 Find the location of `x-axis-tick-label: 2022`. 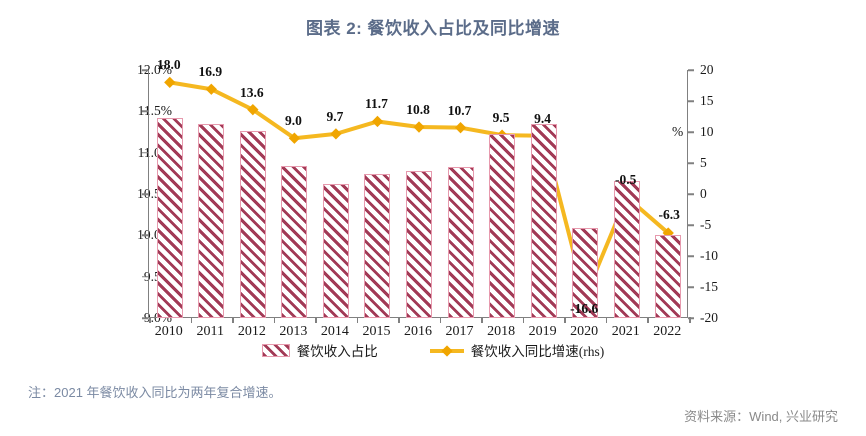

x-axis-tick-label: 2022 is located at coordinates (667, 331).